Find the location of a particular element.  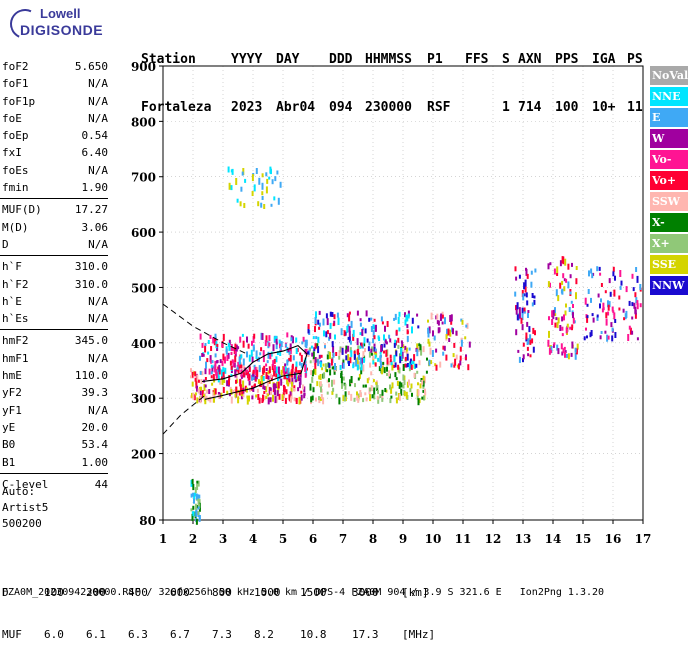

x-tick-label: 13 is located at coordinates (523, 539).